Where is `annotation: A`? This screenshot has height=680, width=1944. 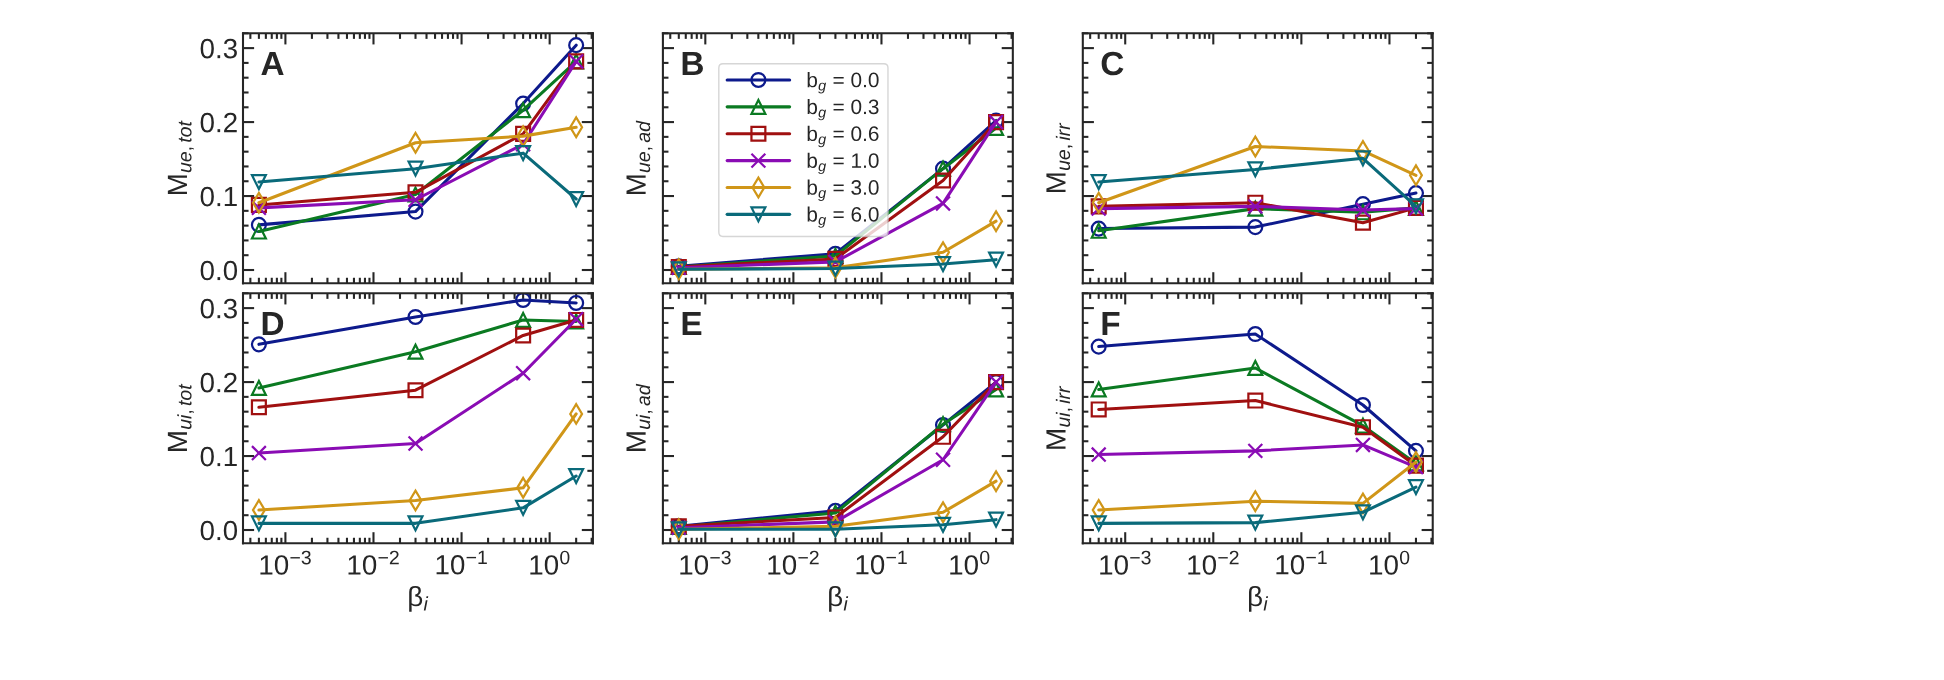
annotation: A is located at coordinates (272, 63).